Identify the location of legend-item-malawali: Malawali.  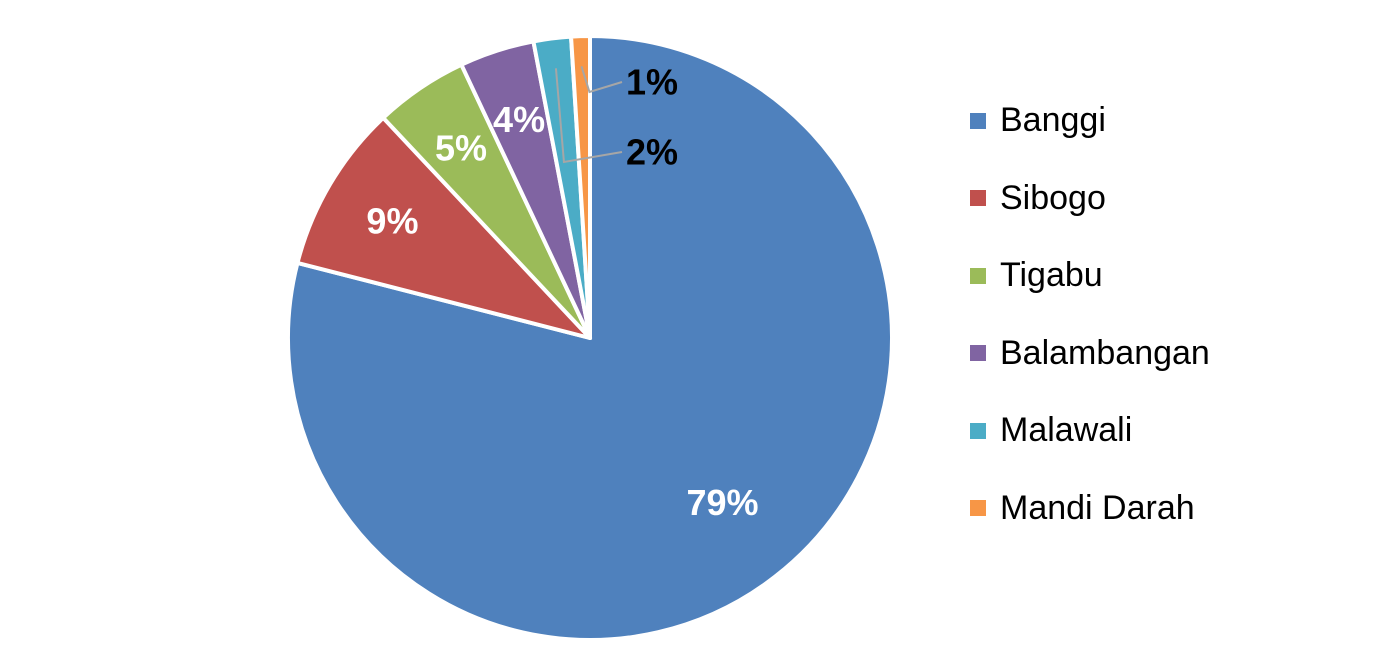
(1170, 431).